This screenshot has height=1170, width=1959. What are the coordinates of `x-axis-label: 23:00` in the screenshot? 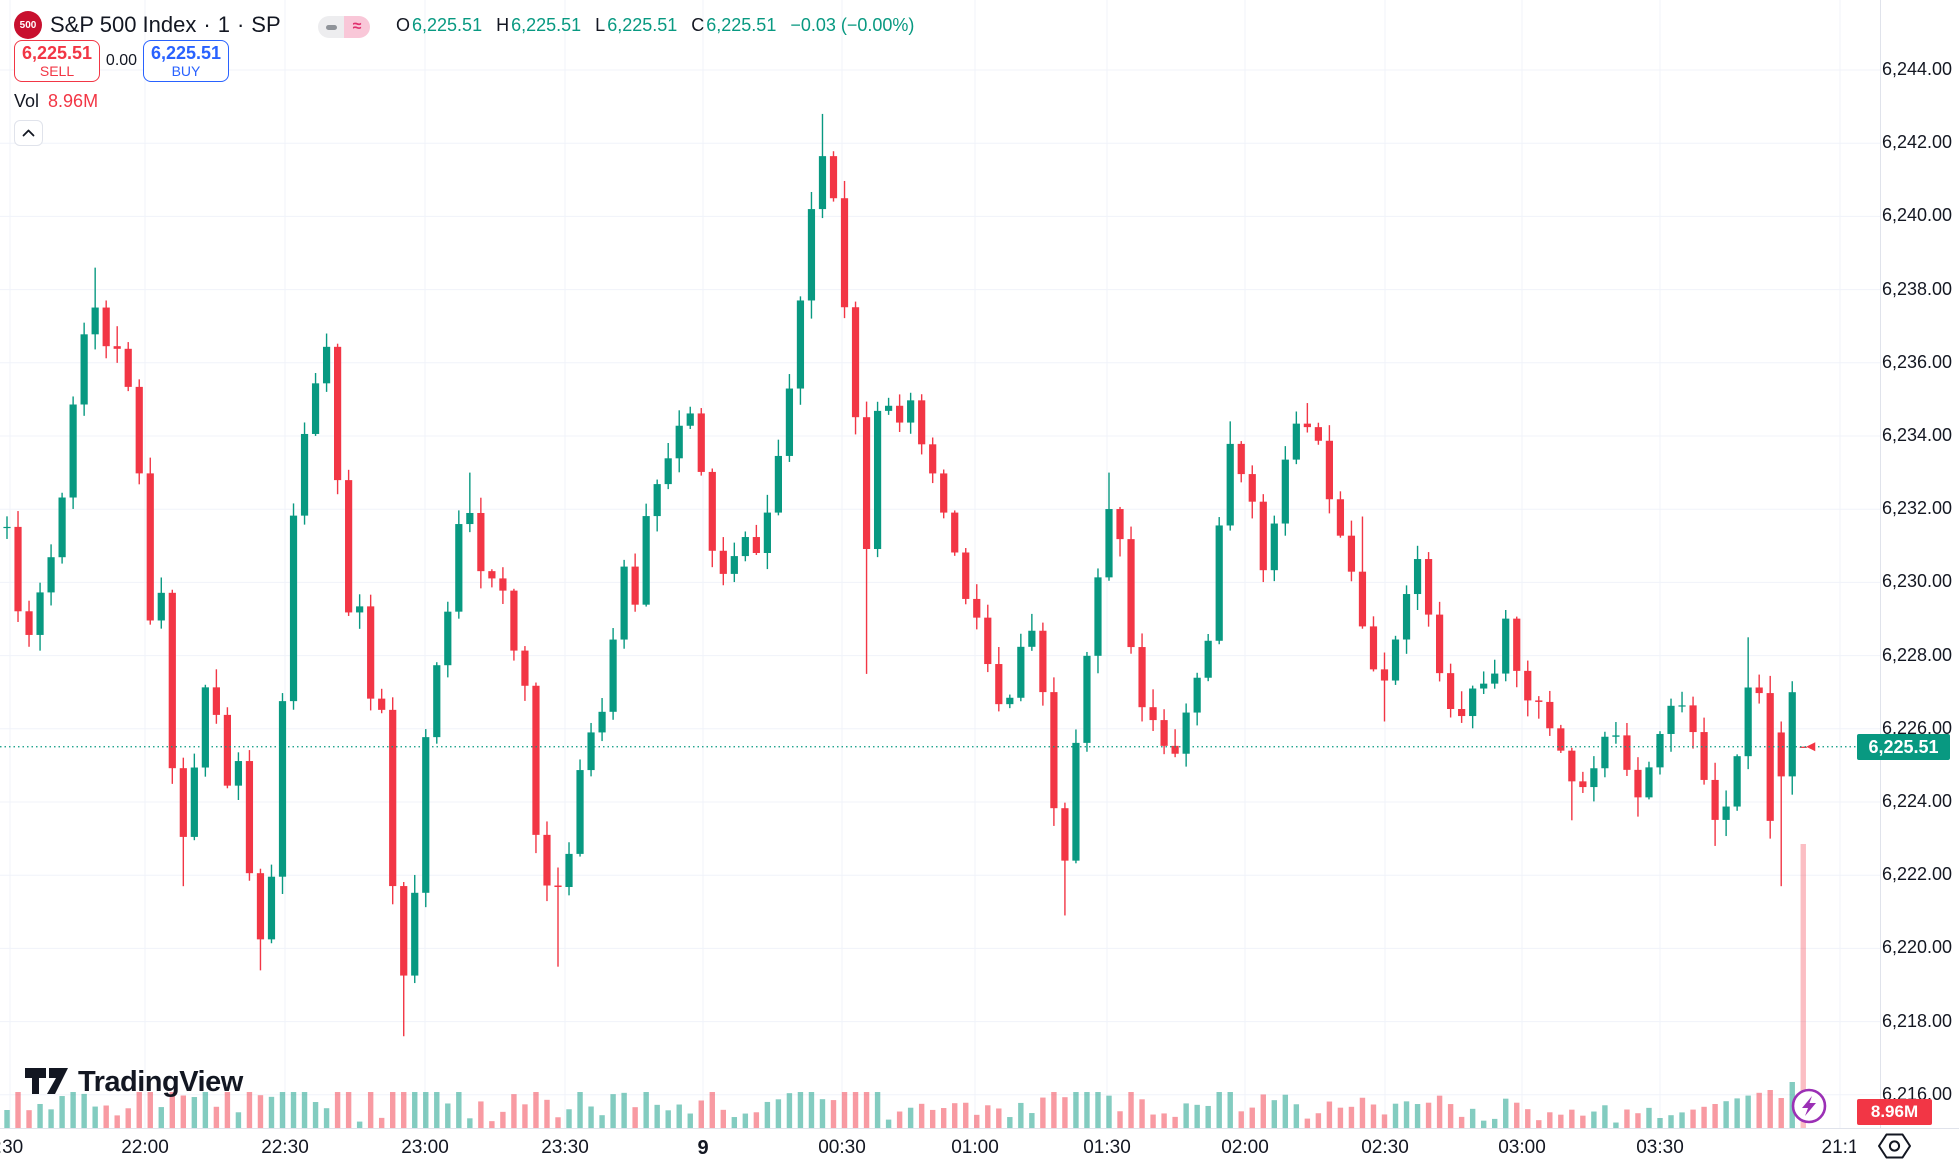 It's located at (425, 1147).